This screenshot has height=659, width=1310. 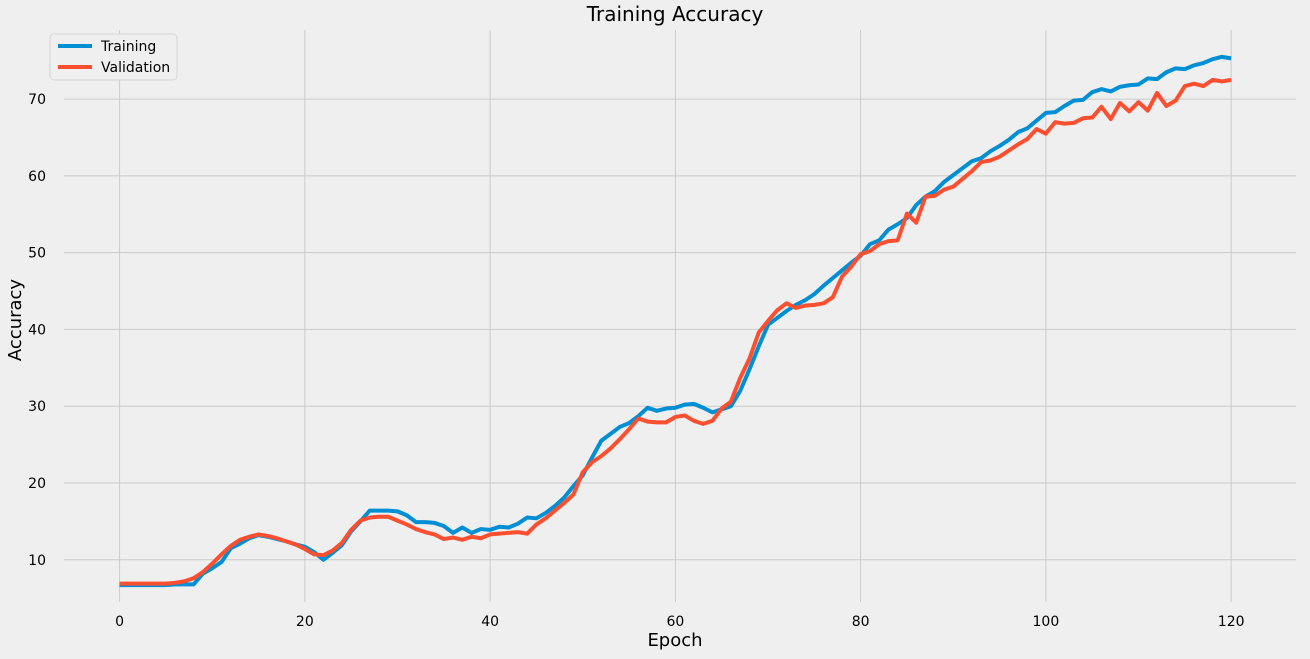 I want to click on y-axis-label: Accuracy, so click(x=15, y=320).